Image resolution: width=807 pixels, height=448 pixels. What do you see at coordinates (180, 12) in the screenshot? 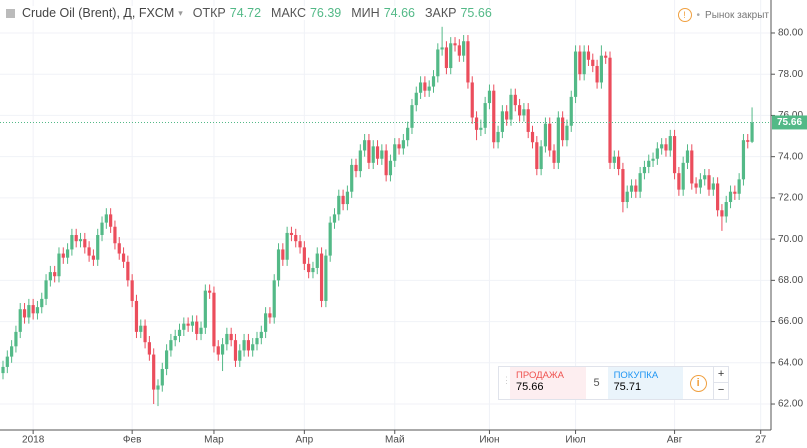
I see `dropdown-caret: ▾` at bounding box center [180, 12].